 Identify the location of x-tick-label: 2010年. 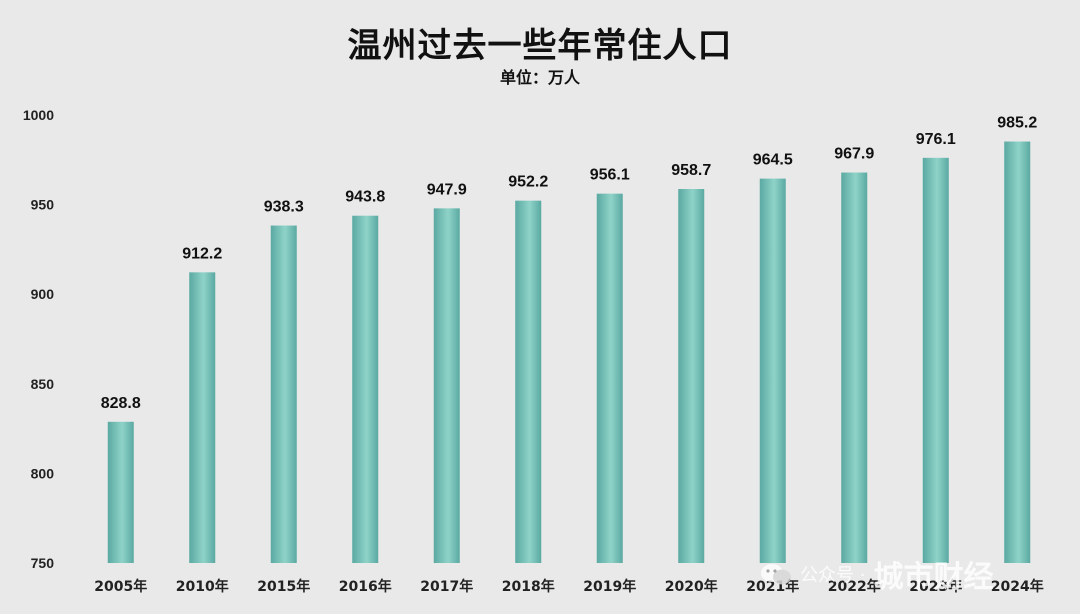
(202, 586).